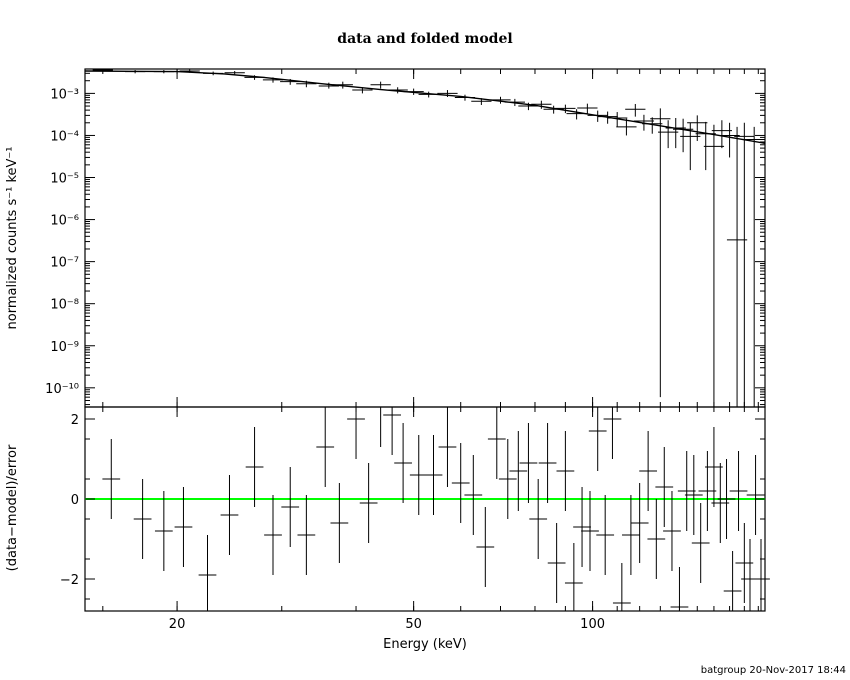 This screenshot has height=680, width=850. I want to click on y-tick-label: 10⁻⁴, so click(64, 136).